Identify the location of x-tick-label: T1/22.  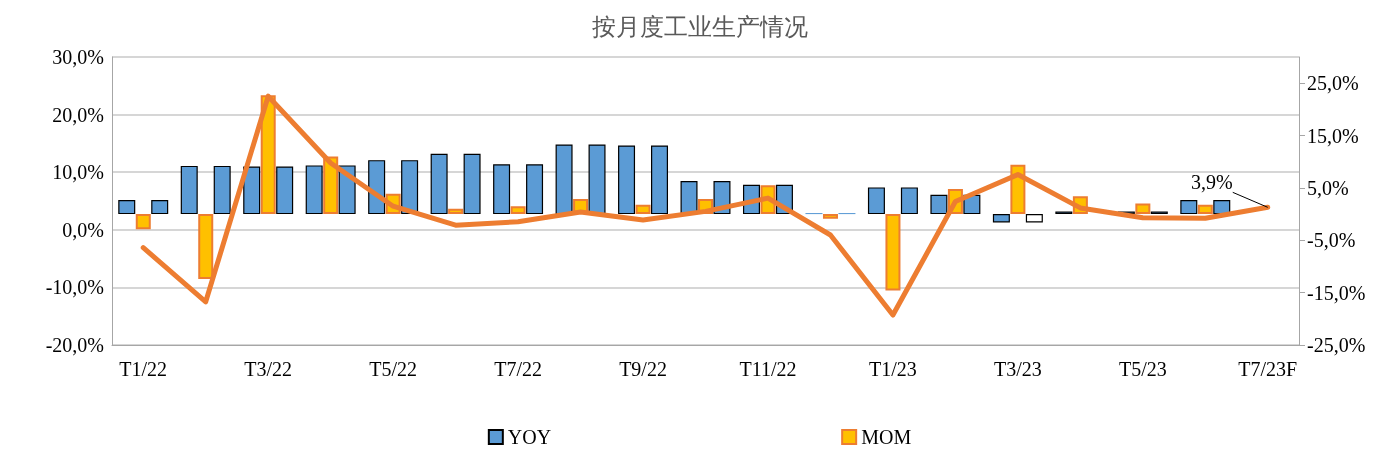
(143, 369).